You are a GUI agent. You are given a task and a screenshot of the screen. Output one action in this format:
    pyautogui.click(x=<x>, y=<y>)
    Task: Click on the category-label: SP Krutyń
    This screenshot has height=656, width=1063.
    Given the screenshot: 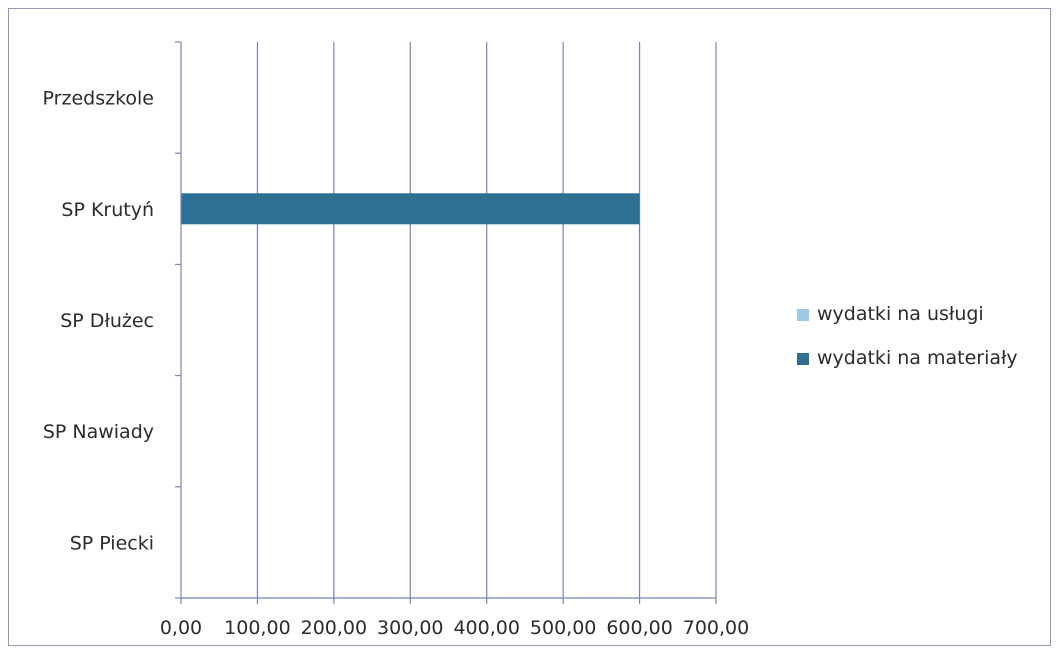 What is the action you would take?
    pyautogui.click(x=107, y=210)
    